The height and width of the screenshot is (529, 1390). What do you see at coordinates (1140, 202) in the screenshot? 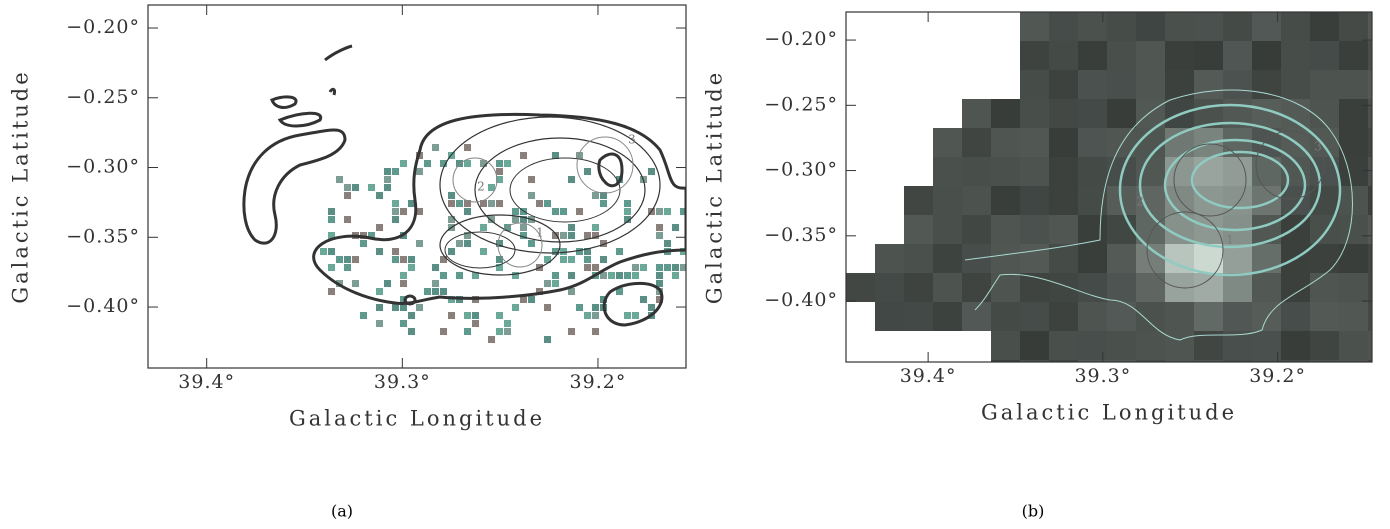
I see `region-label: 2` at bounding box center [1140, 202].